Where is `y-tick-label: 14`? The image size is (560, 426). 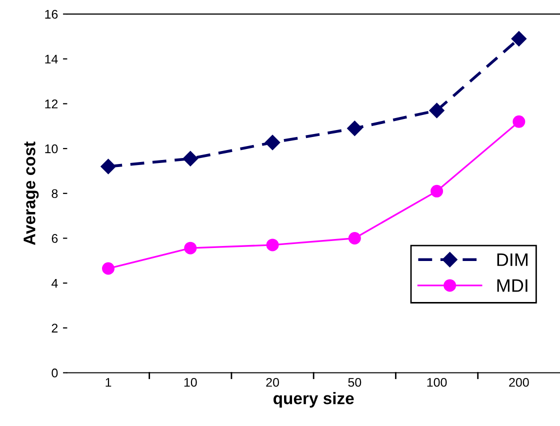 y-tick-label: 14 is located at coordinates (51, 59).